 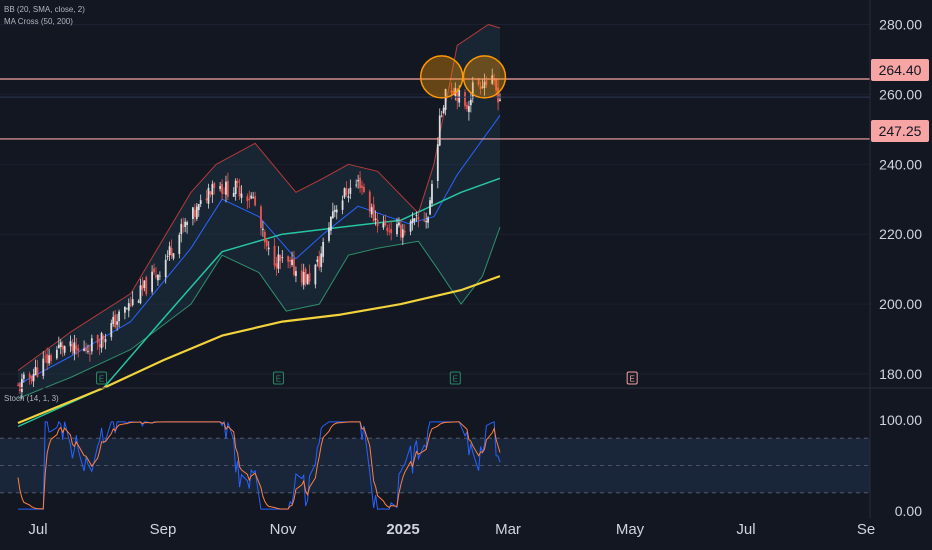 What do you see at coordinates (31, 398) in the screenshot?
I see `stoch-legend: Stoch (14, 1, 3)` at bounding box center [31, 398].